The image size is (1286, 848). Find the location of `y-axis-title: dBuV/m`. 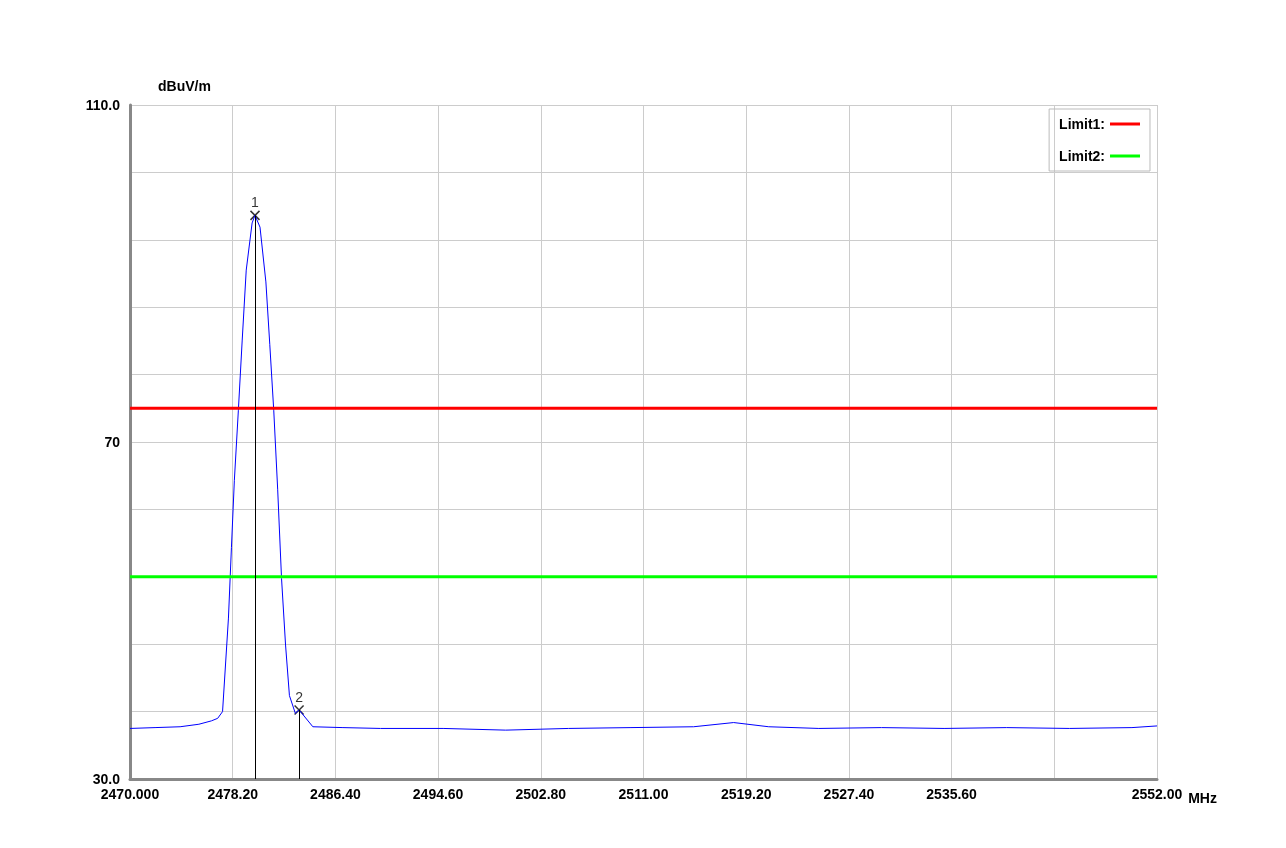

y-axis-title: dBuV/m is located at coordinates (184, 86).